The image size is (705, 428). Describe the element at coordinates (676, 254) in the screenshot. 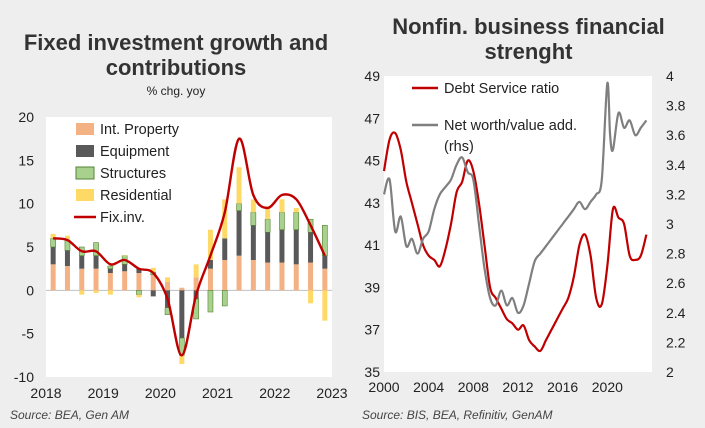

I see `y2-tick-label: 2.8` at that location.